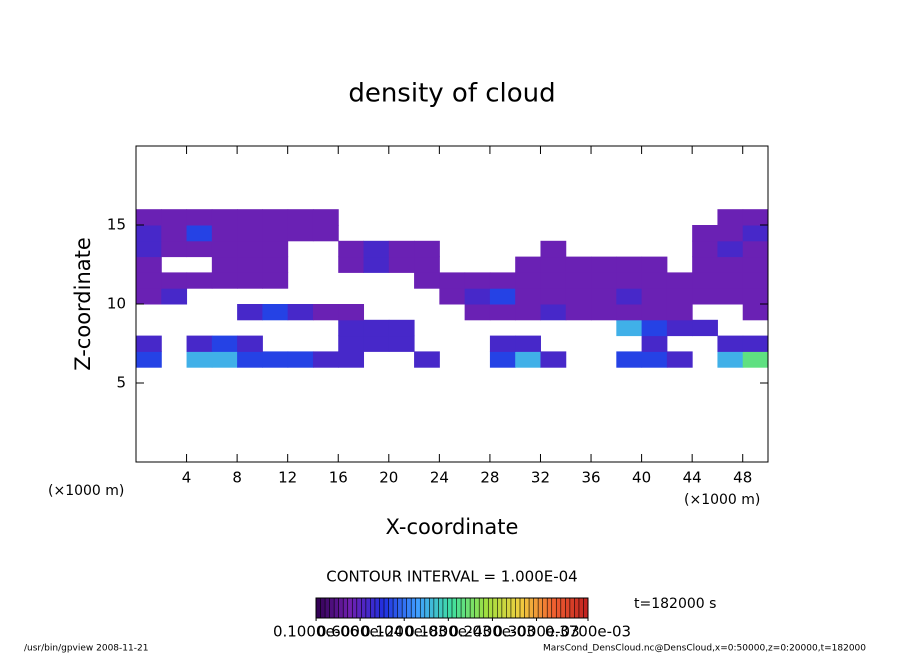  What do you see at coordinates (116, 225) in the screenshot?
I see `y-tick-label: 15` at bounding box center [116, 225].